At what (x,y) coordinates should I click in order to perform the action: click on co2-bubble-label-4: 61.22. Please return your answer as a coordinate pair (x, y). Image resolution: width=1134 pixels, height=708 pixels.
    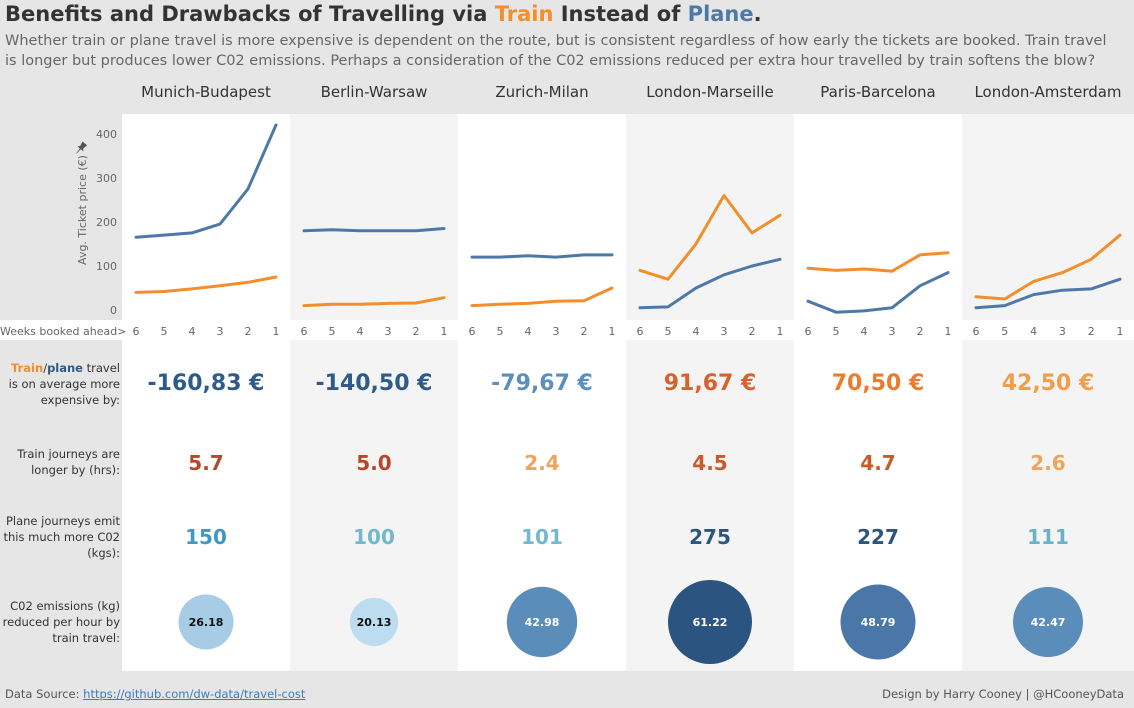
    Looking at the image, I should click on (710, 622).